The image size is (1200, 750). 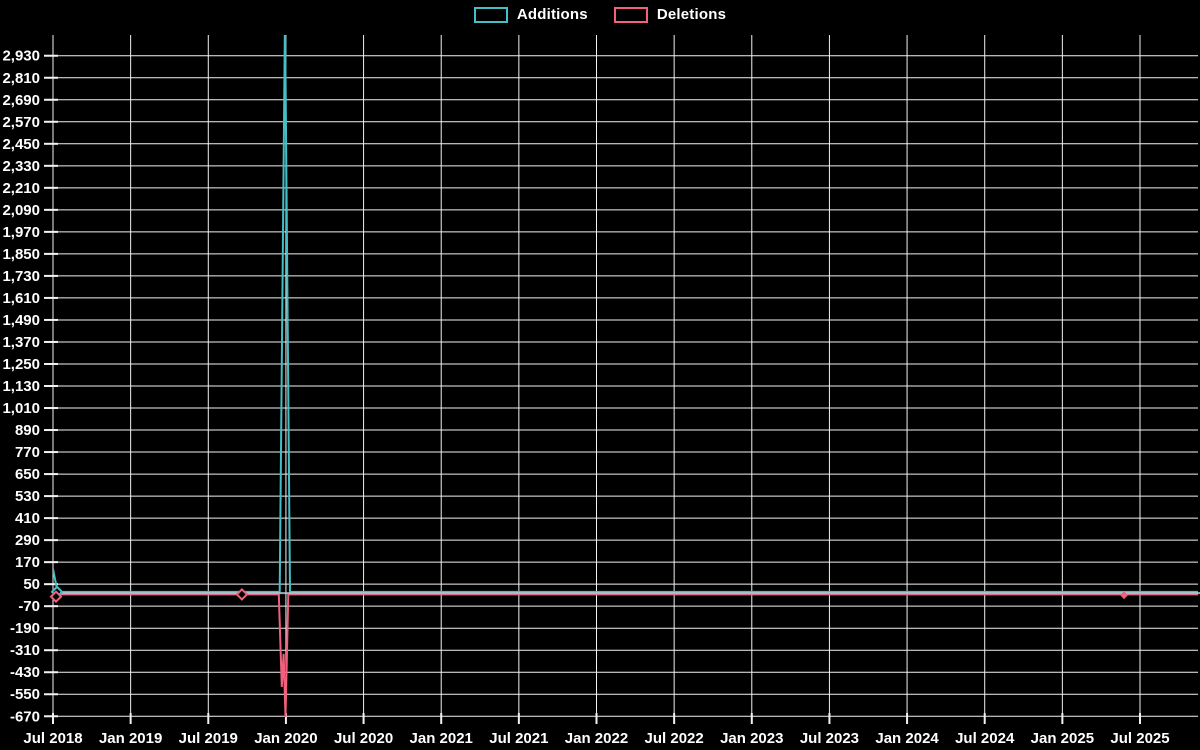 What do you see at coordinates (208, 738) in the screenshot?
I see `x-tick-label: Jul 2019` at bounding box center [208, 738].